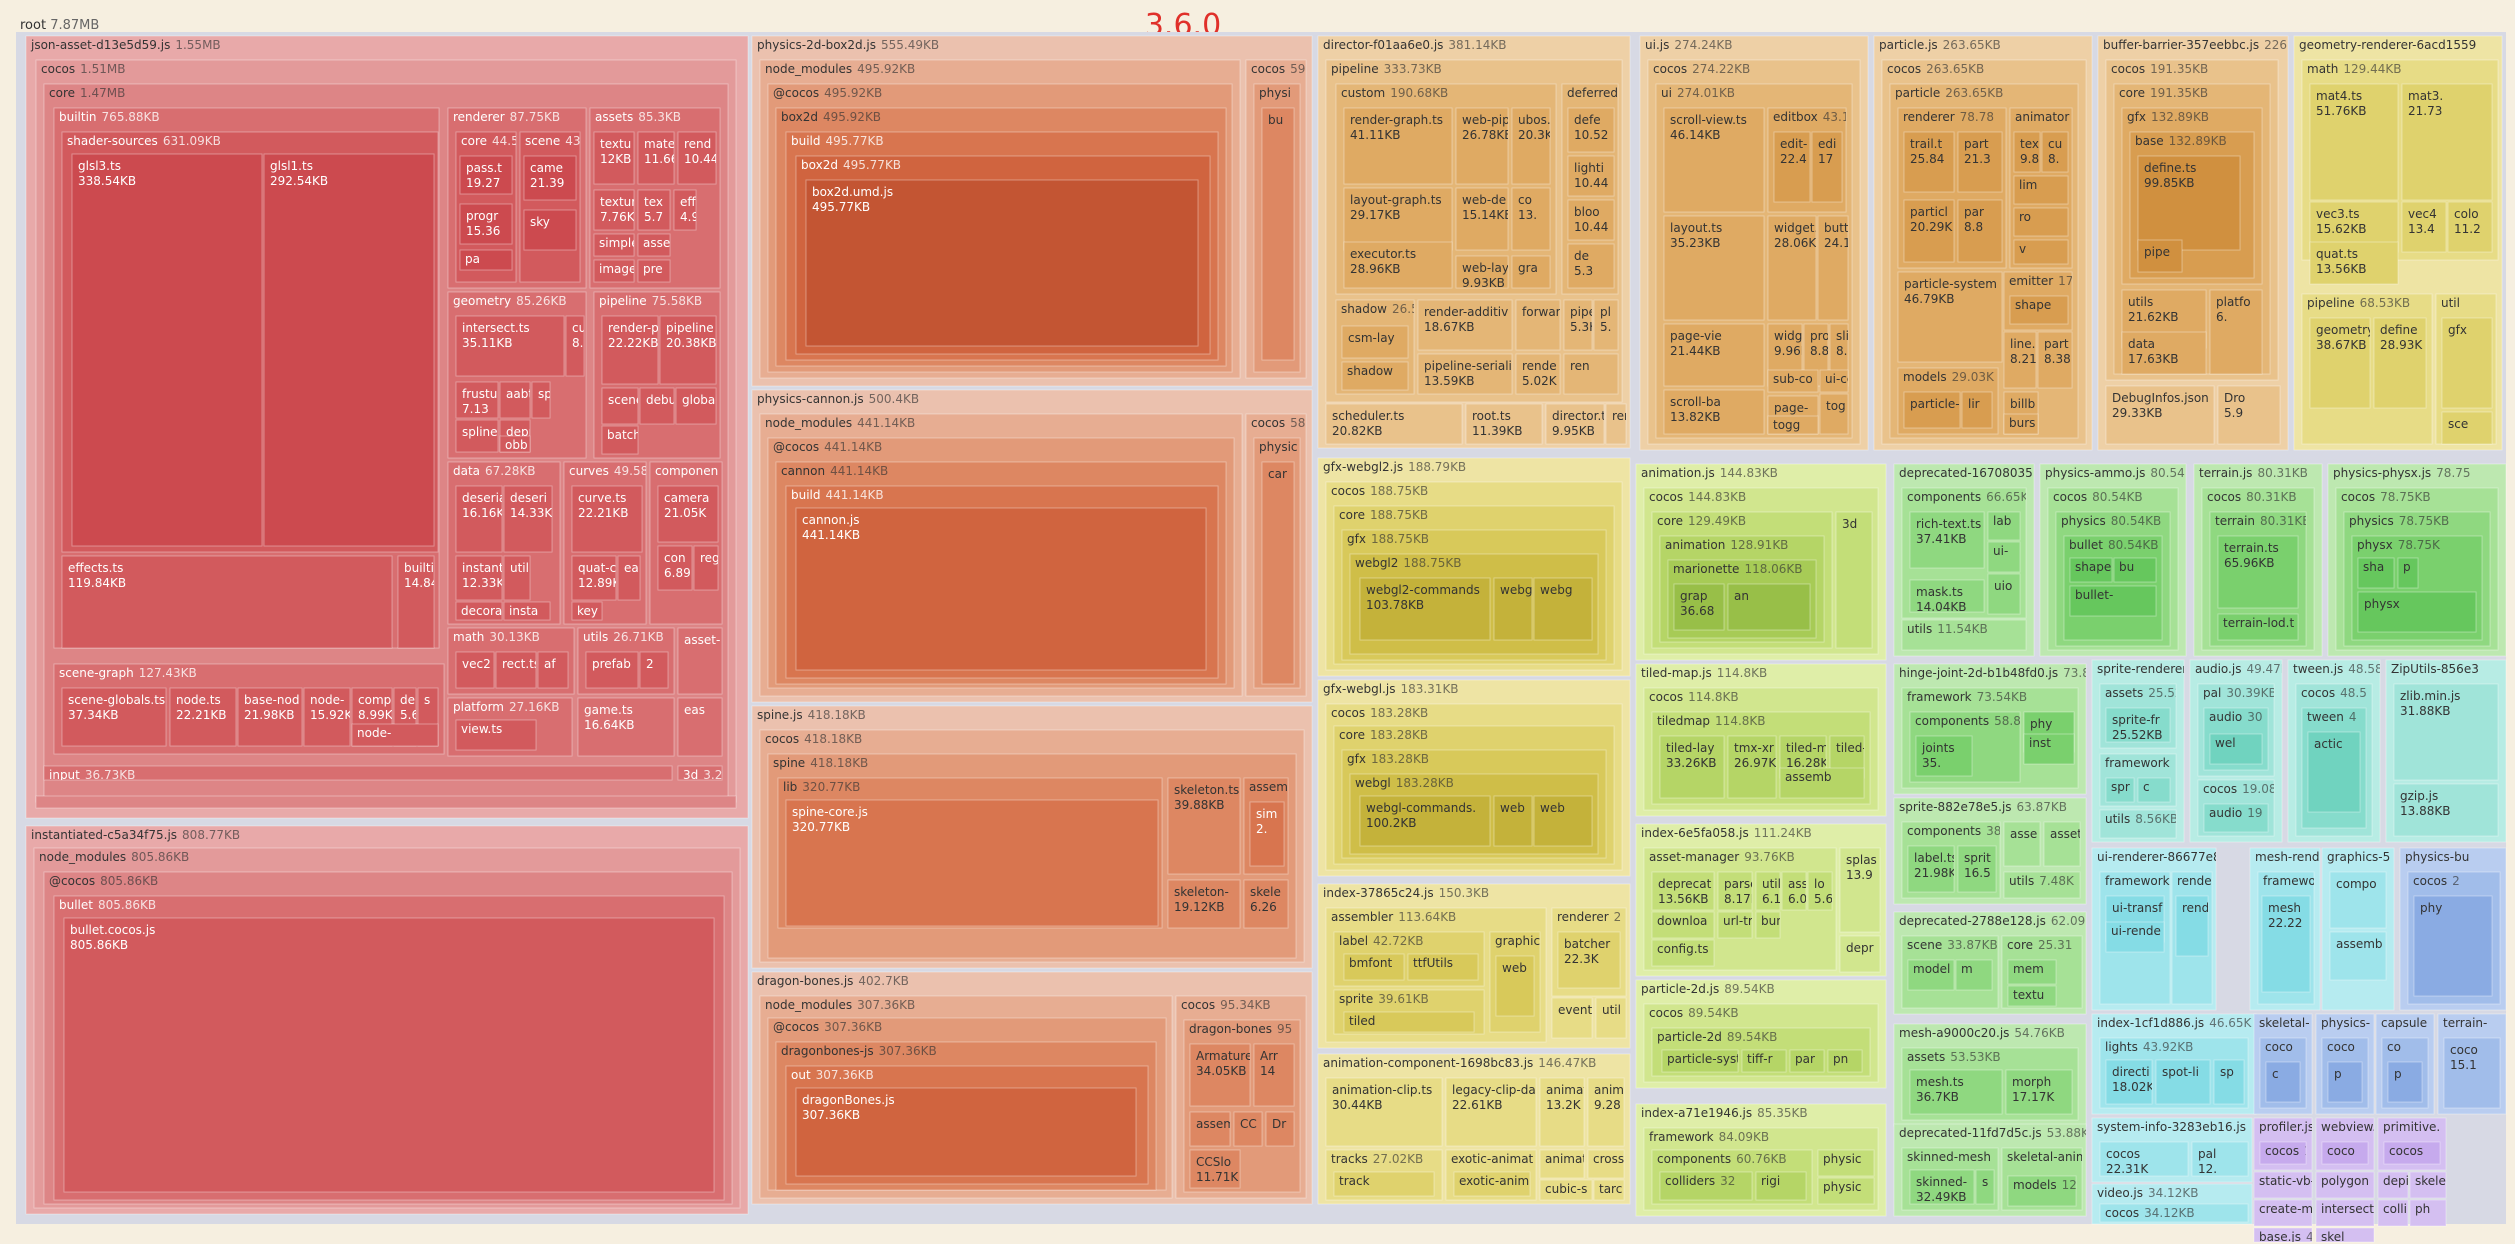  Describe the element at coordinates (2345, 1153) in the screenshot. I see `treemap-cell-n46a` at that location.